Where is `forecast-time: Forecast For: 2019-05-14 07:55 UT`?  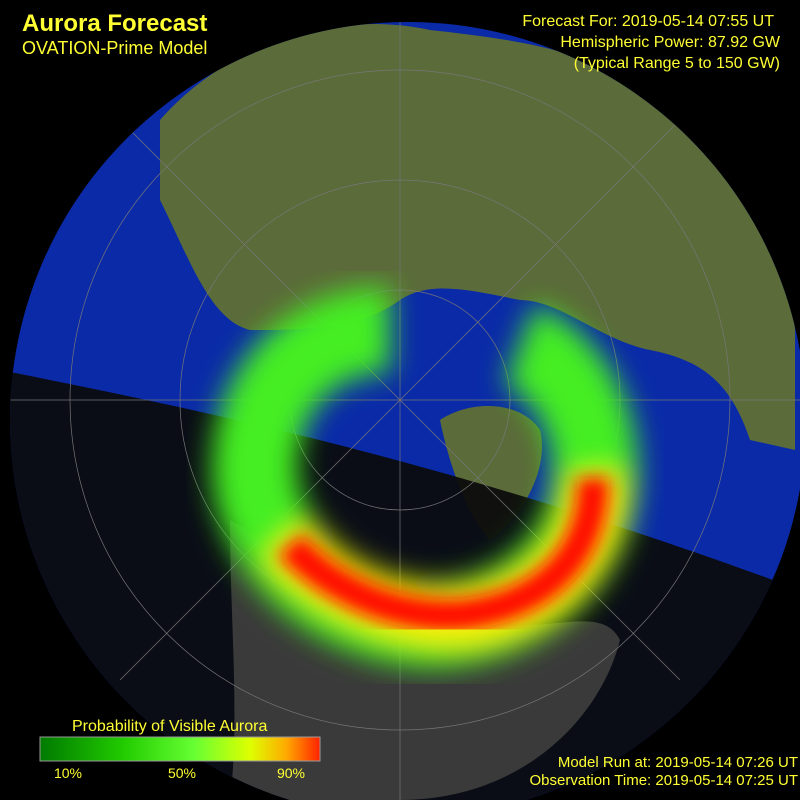
forecast-time: Forecast For: 2019-05-14 07:55 UT is located at coordinates (648, 21).